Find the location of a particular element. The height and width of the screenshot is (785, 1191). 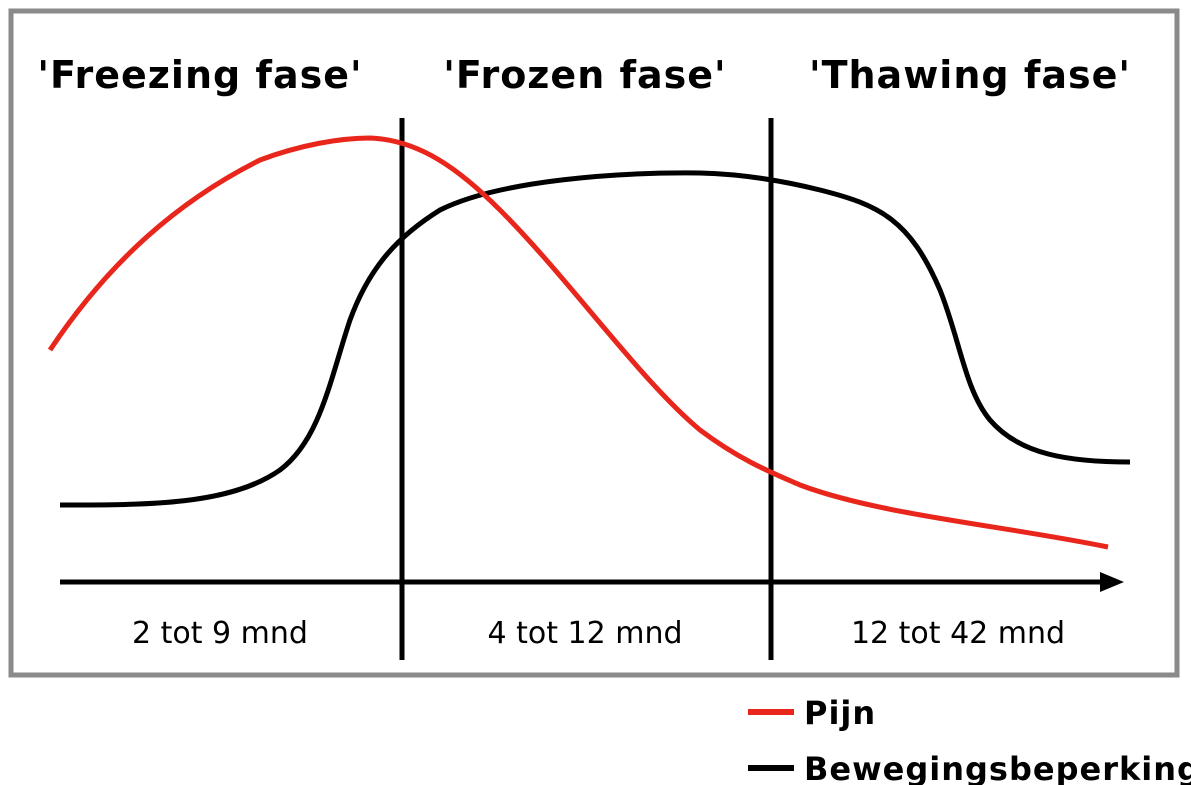

phase-duration: 12 tot 42 mnd is located at coordinates (958, 633).